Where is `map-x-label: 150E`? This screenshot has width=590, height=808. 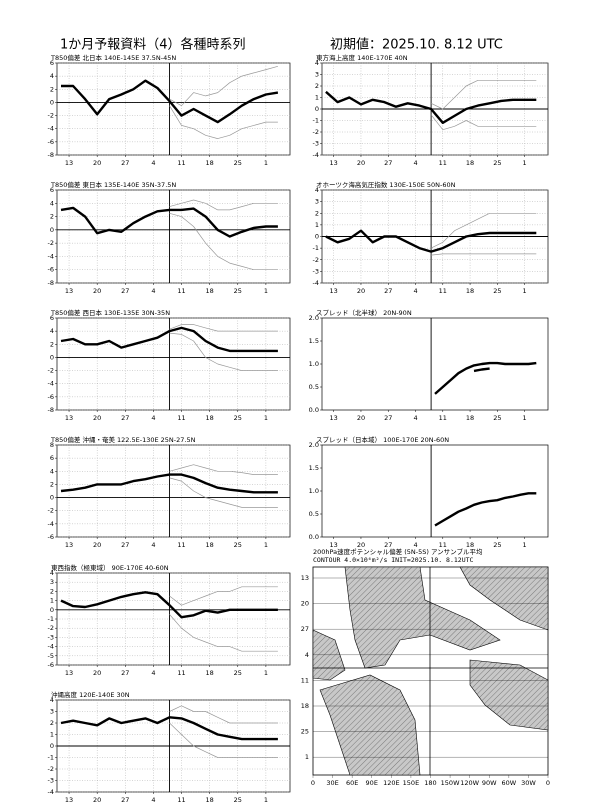
map-x-label: 150E is located at coordinates (411, 783).